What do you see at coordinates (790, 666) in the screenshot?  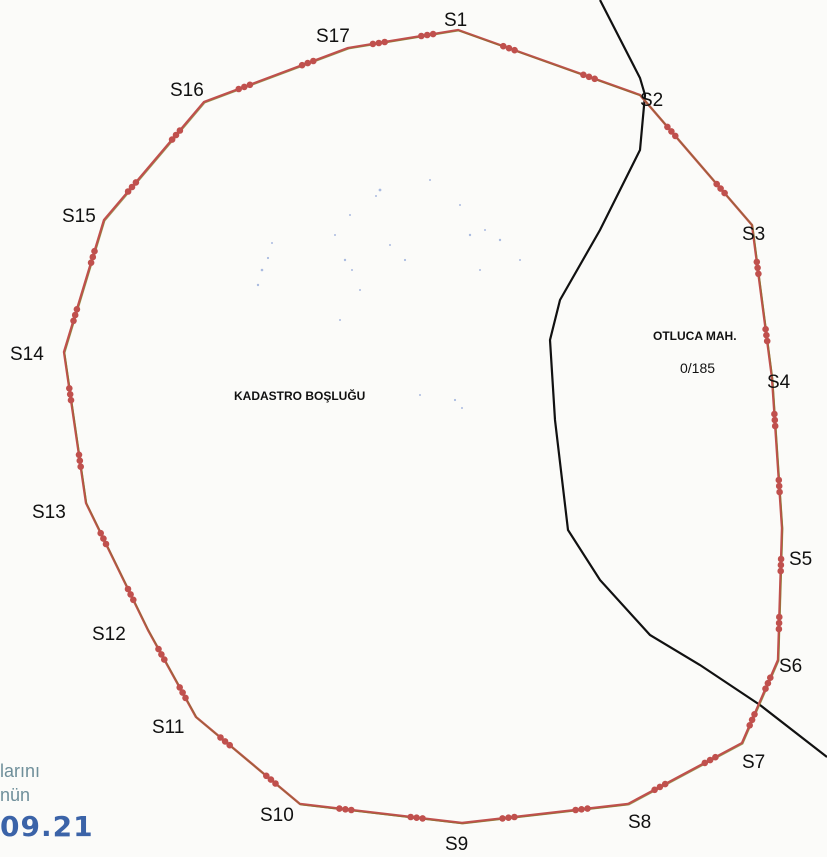 I see `vertex-label: S6` at bounding box center [790, 666].